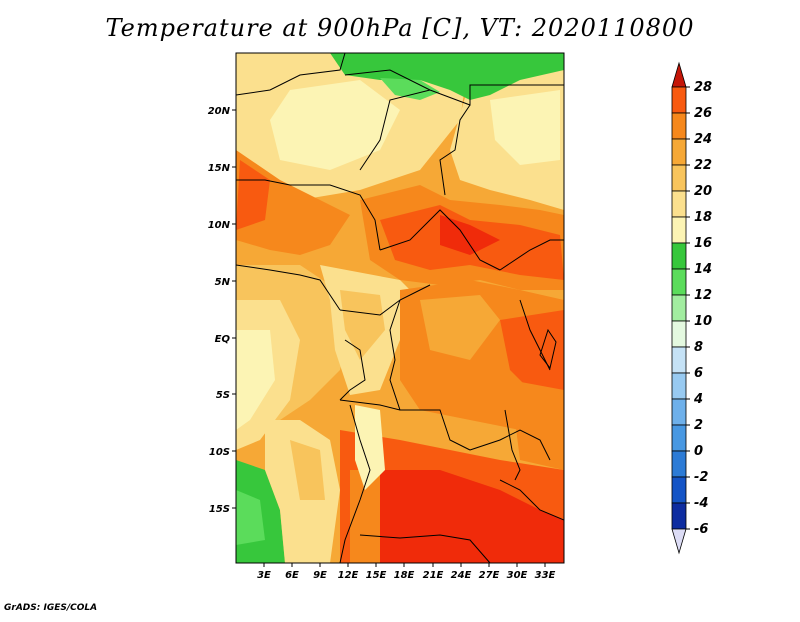  I want to click on colorbar-level-label: 10, so click(703, 321).